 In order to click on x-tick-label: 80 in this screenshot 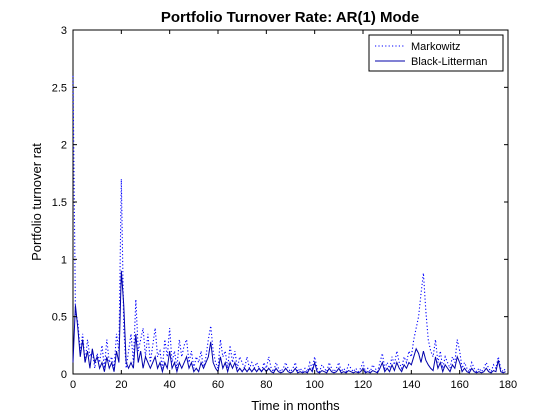, I will do `click(266, 385)`.